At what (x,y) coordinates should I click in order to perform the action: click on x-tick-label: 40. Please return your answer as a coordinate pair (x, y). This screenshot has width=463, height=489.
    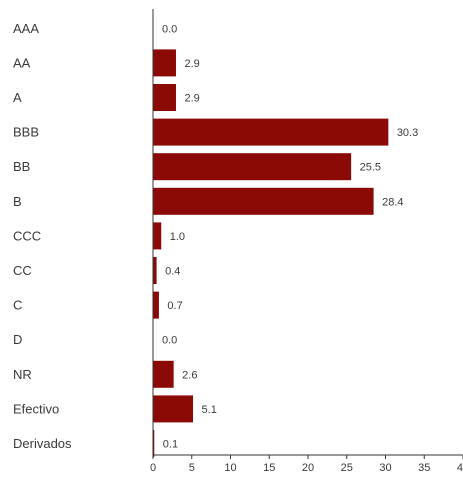
    Looking at the image, I should click on (460, 468).